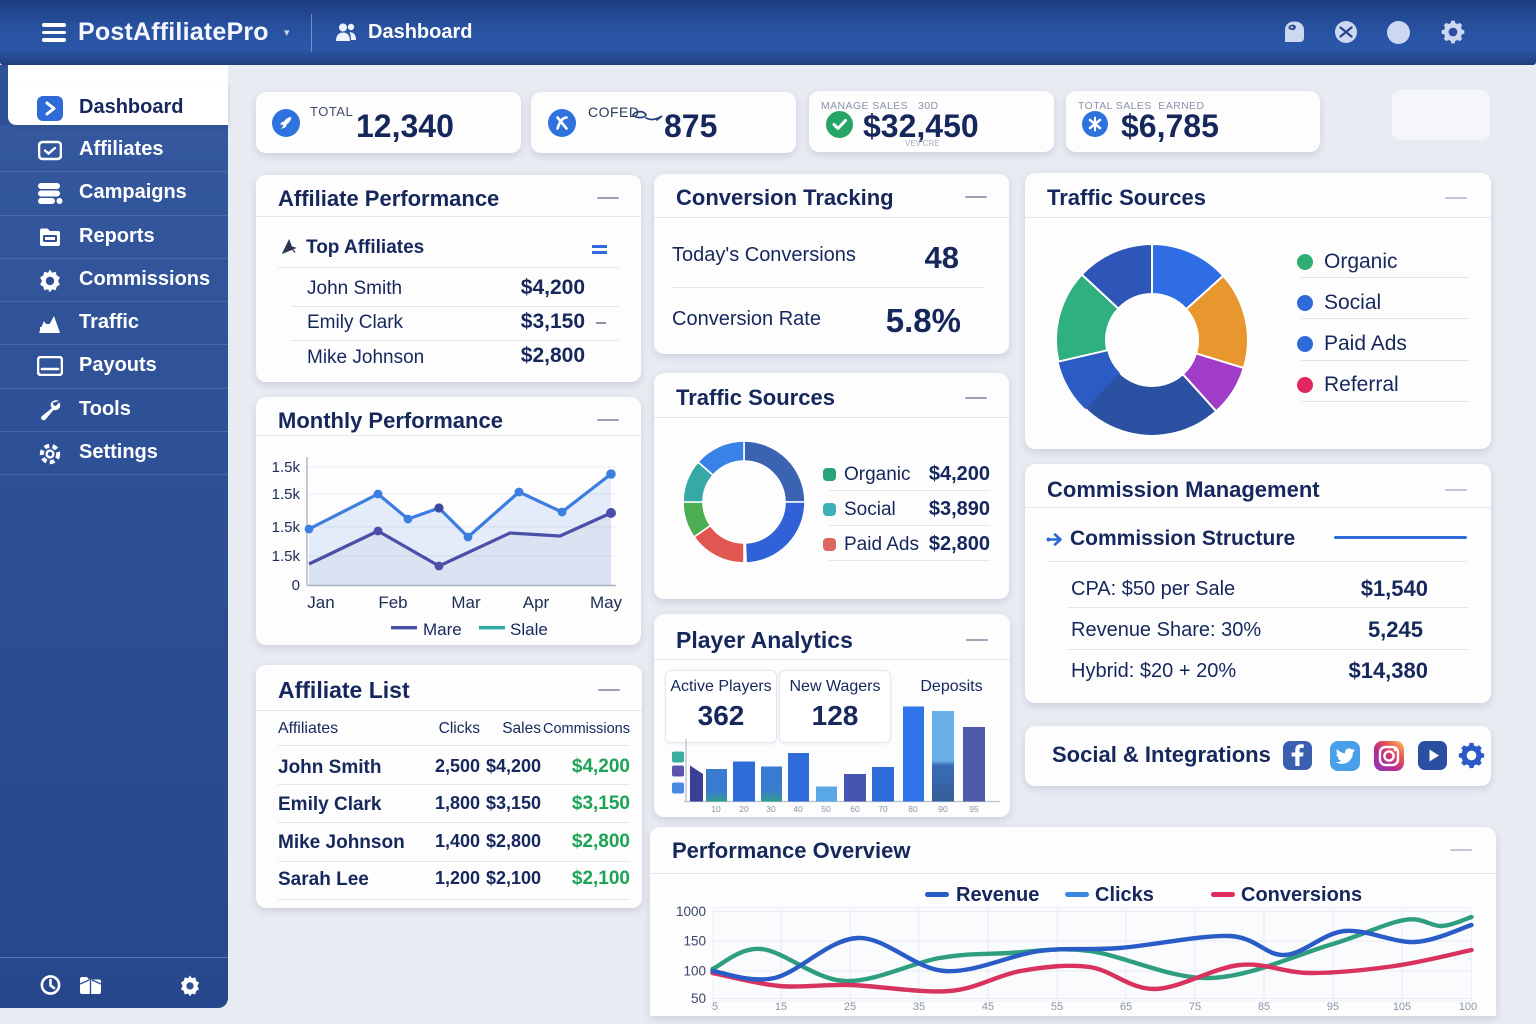 The image size is (1536, 1024). I want to click on svg-text: 25, so click(850, 1007).